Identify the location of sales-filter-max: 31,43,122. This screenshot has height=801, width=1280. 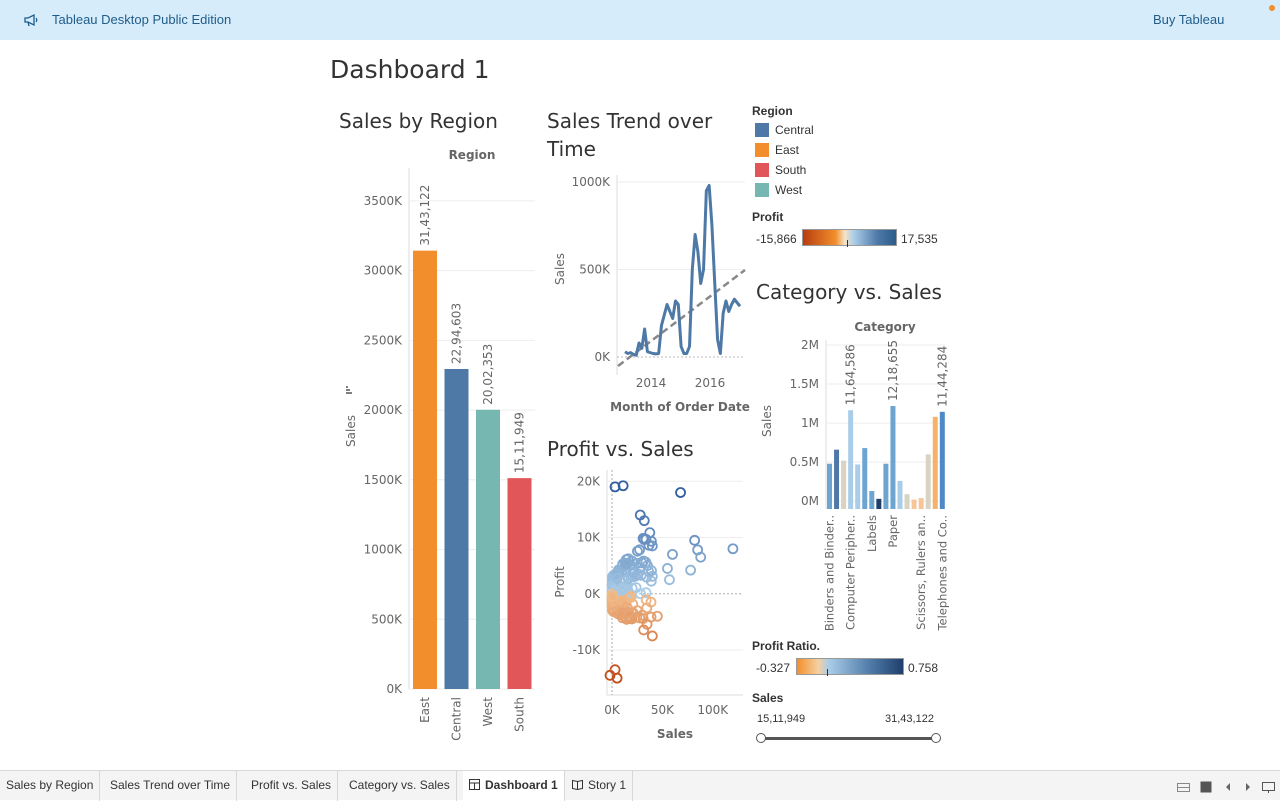
(909, 719).